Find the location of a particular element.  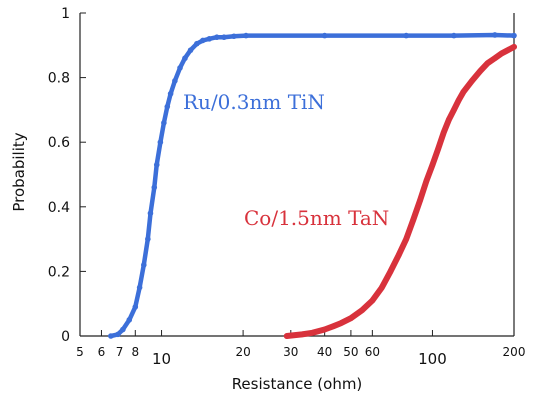

x-tick-label: 8 is located at coordinates (135, 352).